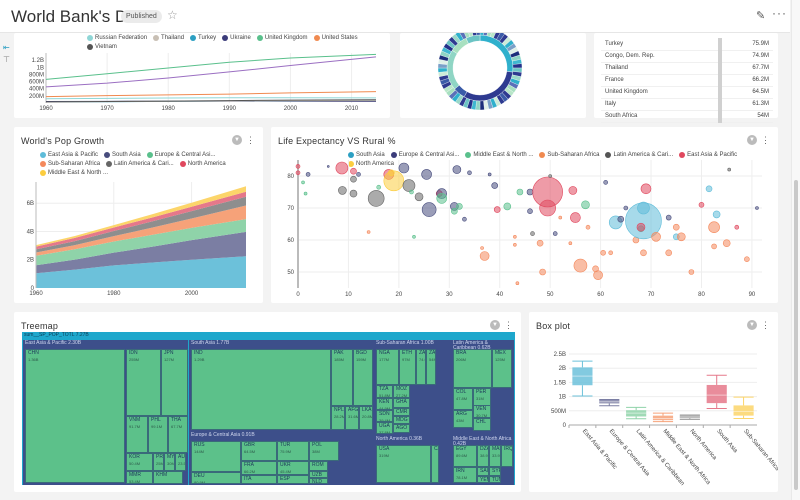  Describe the element at coordinates (293, 479) in the screenshot. I see `treemap-cell: ESP46.4M` at that location.